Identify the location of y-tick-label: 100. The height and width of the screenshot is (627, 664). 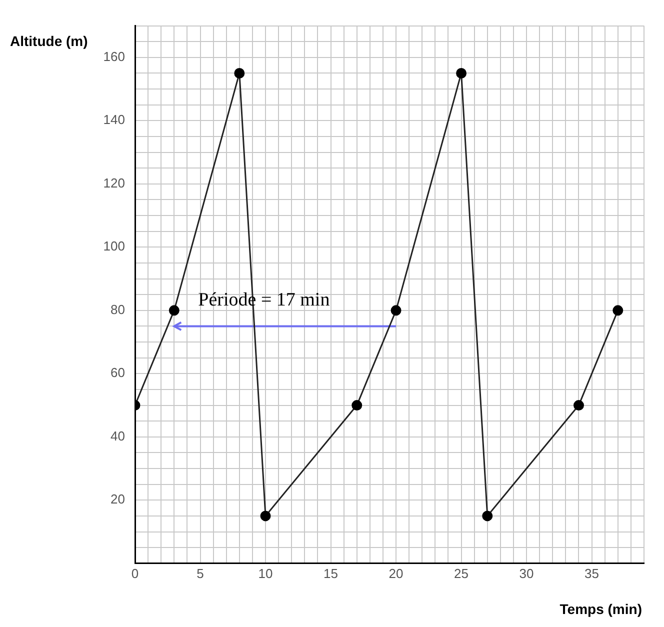
(114, 246).